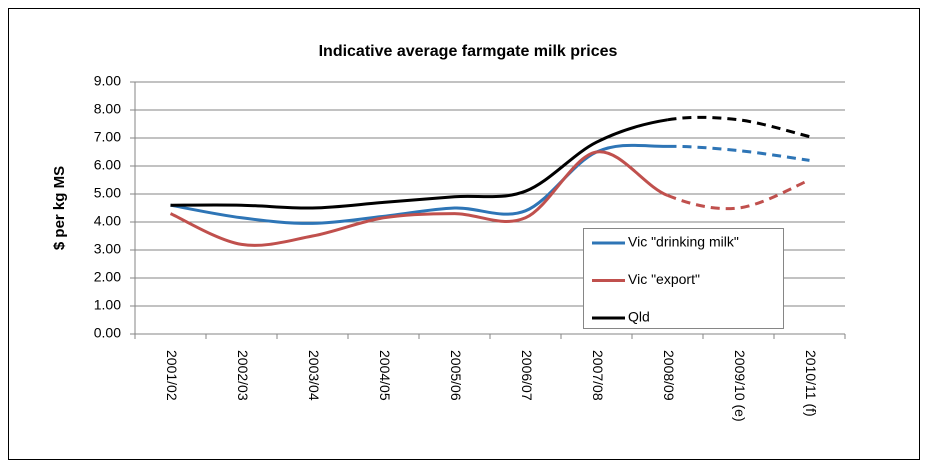 The height and width of the screenshot is (467, 928). I want to click on x-tick-label: 2002/03, so click(243, 375).